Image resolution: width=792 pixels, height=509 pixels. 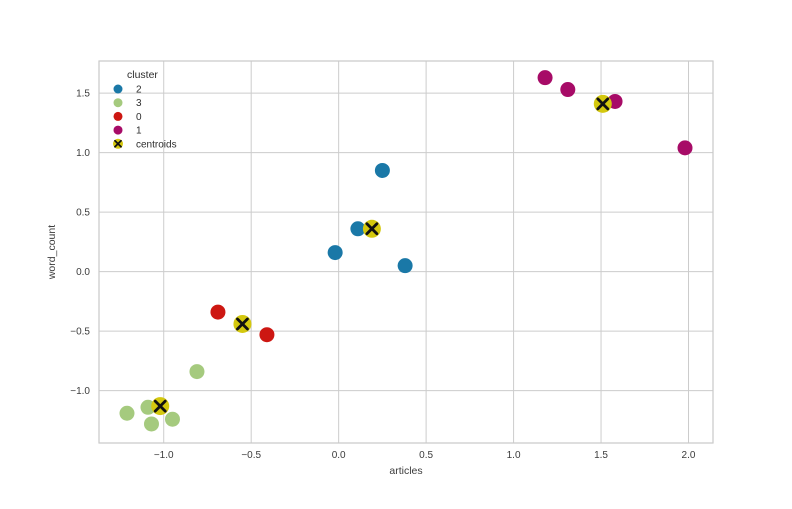 What do you see at coordinates (127, 103) in the screenshot?
I see `legend-item: 3` at bounding box center [127, 103].